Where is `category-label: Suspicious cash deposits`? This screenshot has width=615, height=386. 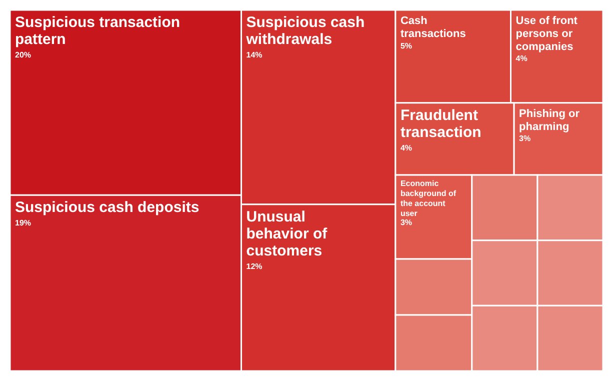 category-label: Suspicious cash deposits is located at coordinates (107, 207).